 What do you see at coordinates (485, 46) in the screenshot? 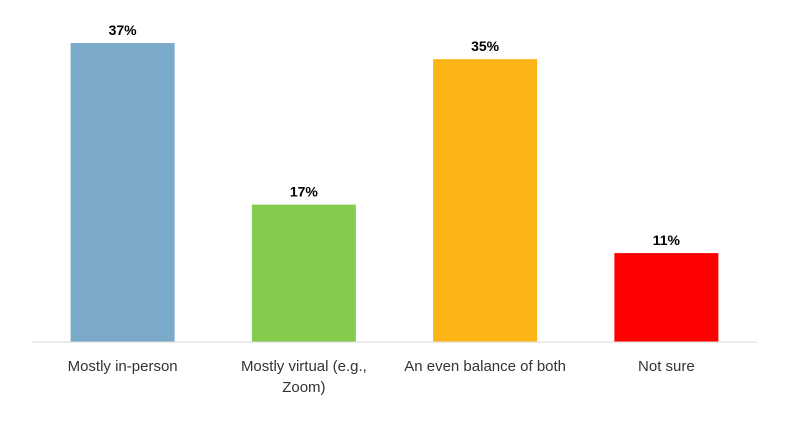
I see `data-label-3: 35%` at bounding box center [485, 46].